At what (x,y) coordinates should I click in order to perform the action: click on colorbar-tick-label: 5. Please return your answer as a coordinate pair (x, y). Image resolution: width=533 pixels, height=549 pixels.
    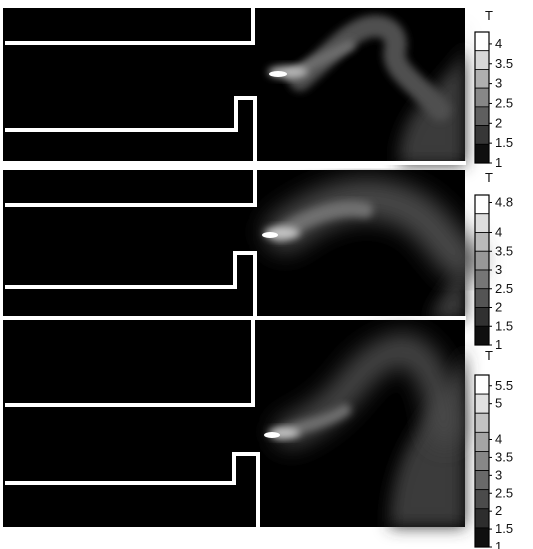
    Looking at the image, I should click on (498, 403).